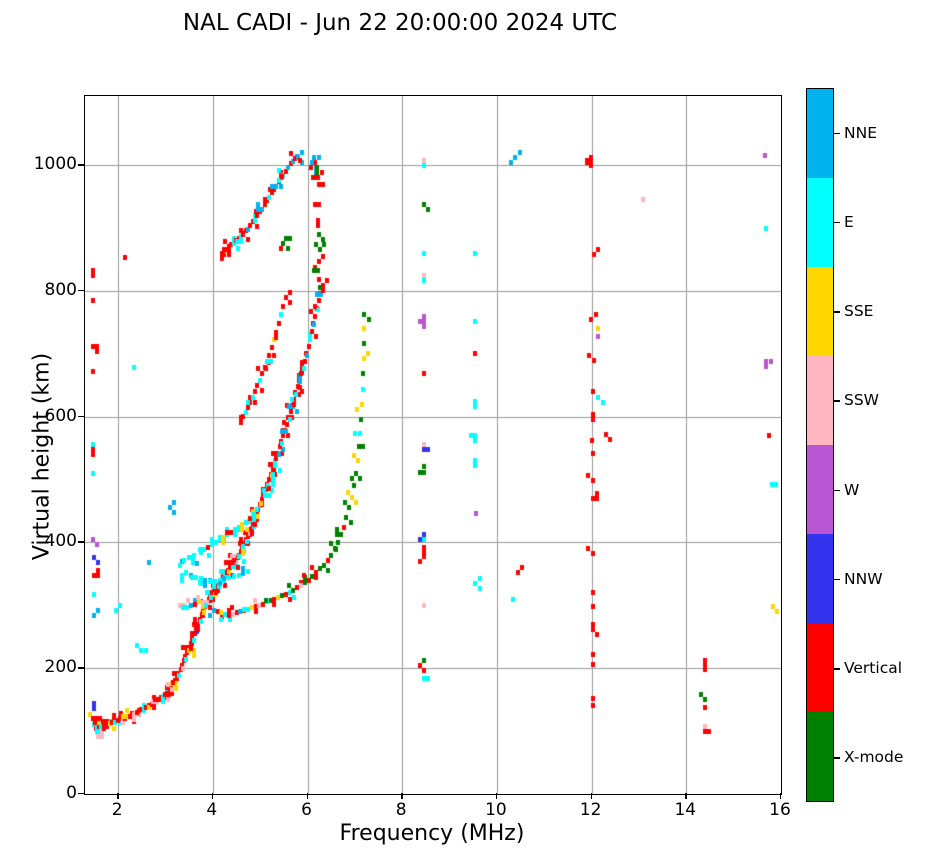 This screenshot has width=951, height=856. What do you see at coordinates (496, 810) in the screenshot?
I see `x-tick-label: 10` at bounding box center [496, 810].